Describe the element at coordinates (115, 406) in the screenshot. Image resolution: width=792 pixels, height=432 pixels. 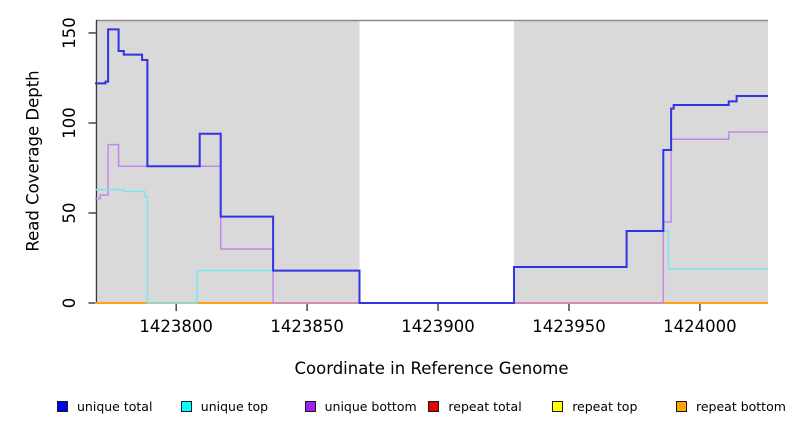
I see `legend-label: unique total` at that location.